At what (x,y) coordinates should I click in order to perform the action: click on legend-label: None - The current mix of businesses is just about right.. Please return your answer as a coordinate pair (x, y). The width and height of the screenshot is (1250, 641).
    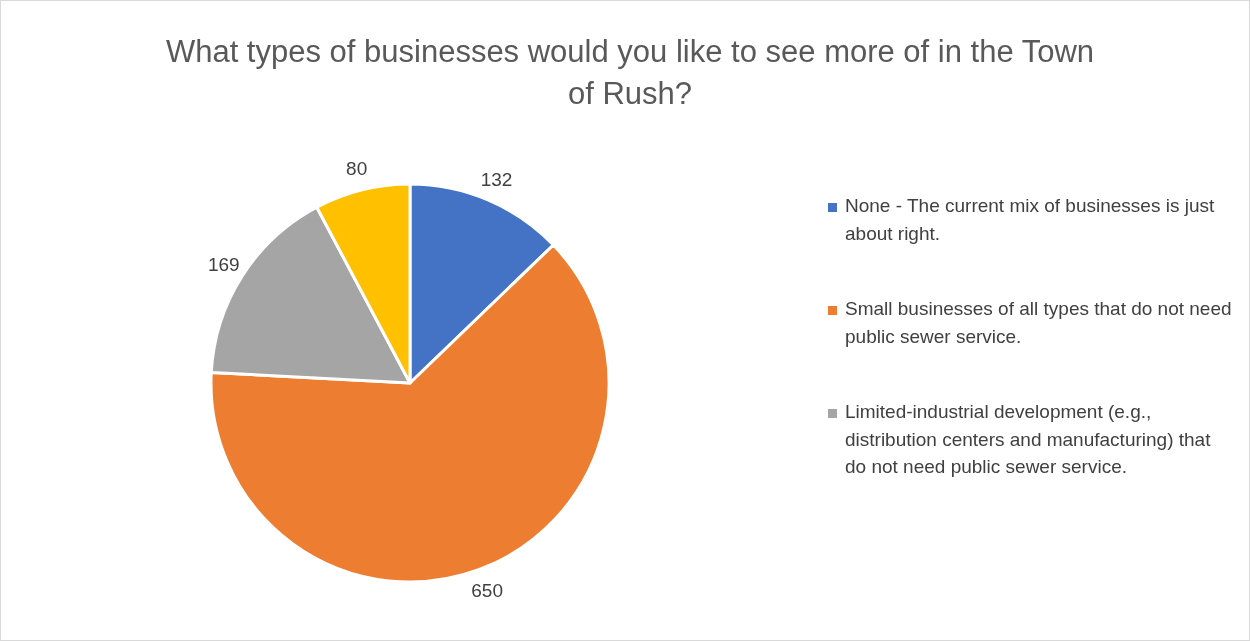
    Looking at the image, I should click on (1030, 219).